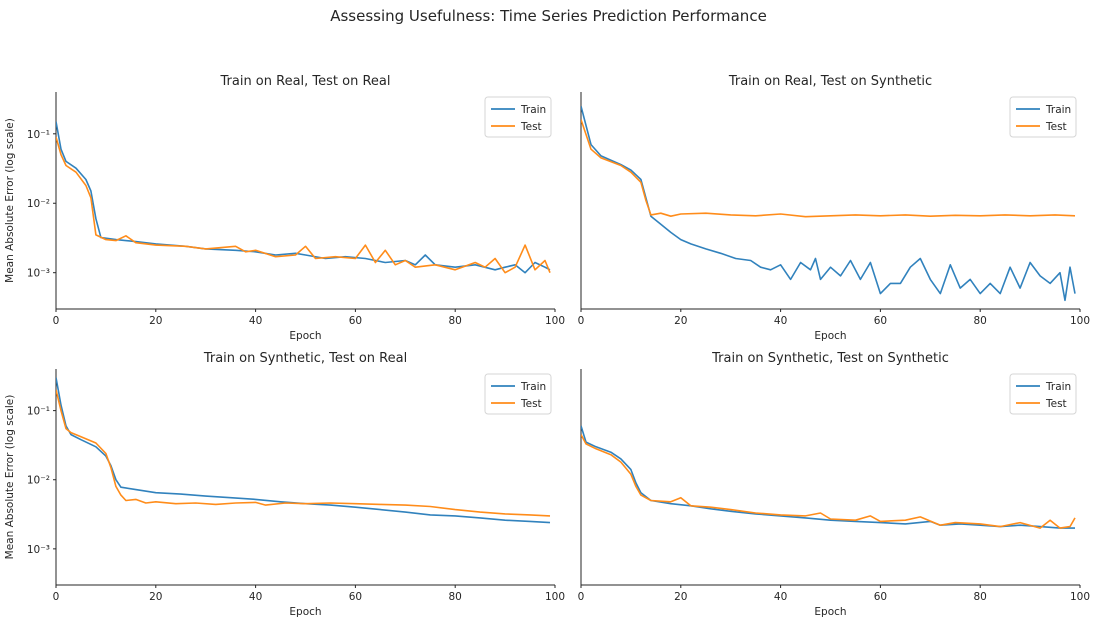 The height and width of the screenshot is (625, 1103). Describe the element at coordinates (830, 81) in the screenshot. I see `panel-title: Train on Real, Test on Synthetic` at that location.